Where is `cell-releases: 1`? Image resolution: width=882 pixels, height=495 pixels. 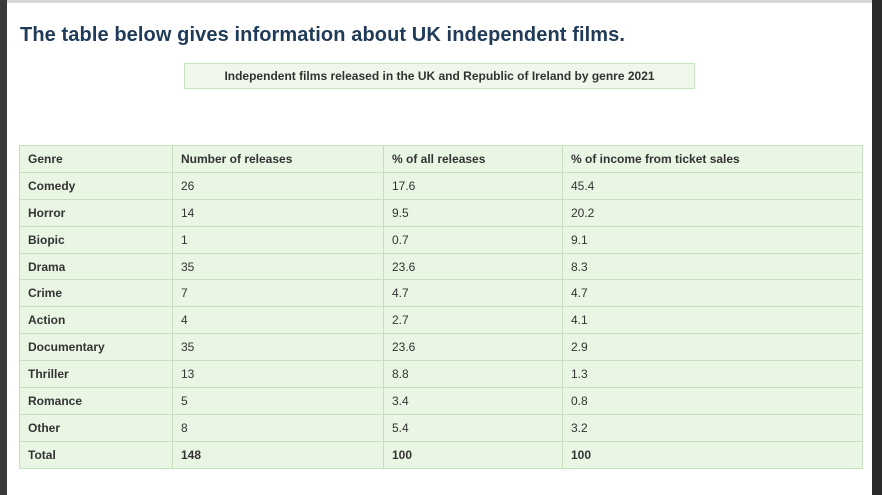
cell-releases: 1 is located at coordinates (278, 239).